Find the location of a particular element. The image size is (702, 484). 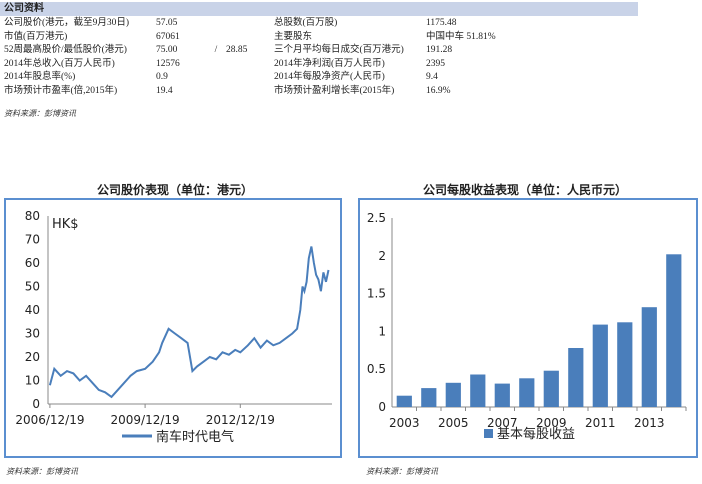

legend-label: 基本每股收益 is located at coordinates (536, 434).